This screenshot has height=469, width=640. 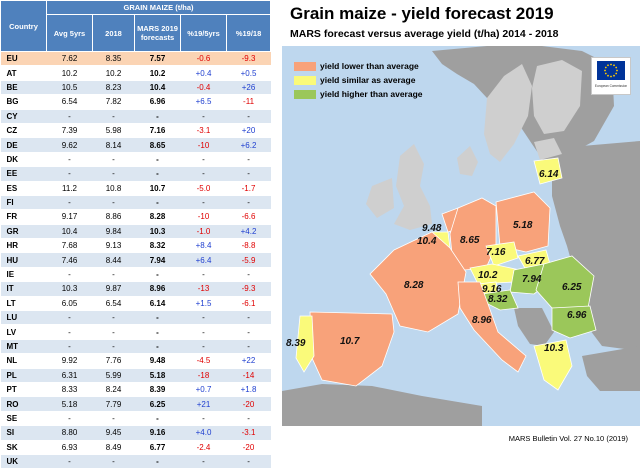 What do you see at coordinates (248, 433) in the screenshot?
I see `cell-pct18: -3.1` at bounding box center [248, 433].